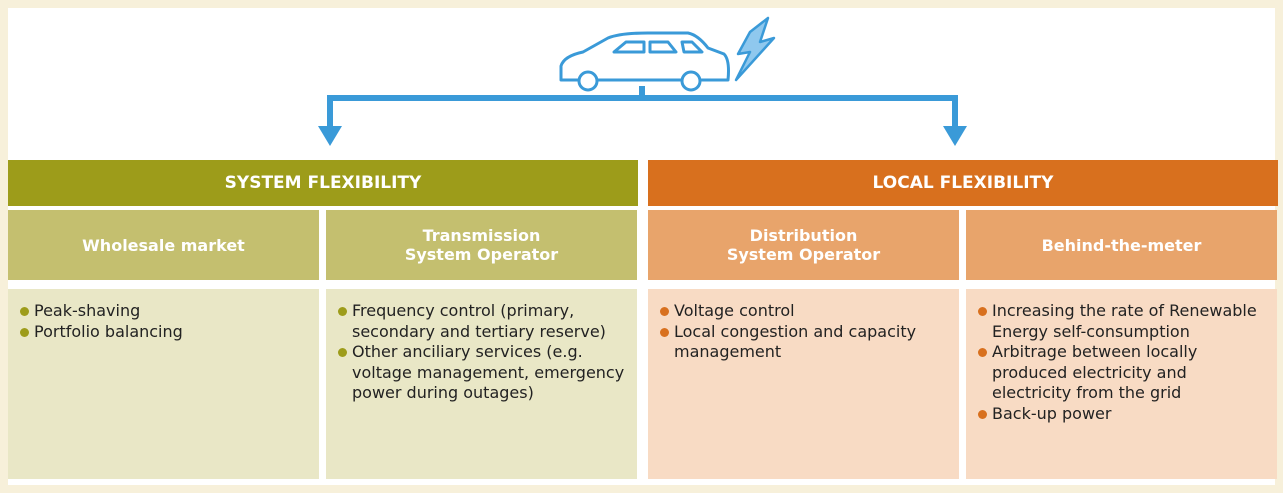 Image resolution: width=1283 pixels, height=493 pixels. I want to click on bullet-item: Portfolio balancing, so click(164, 332).